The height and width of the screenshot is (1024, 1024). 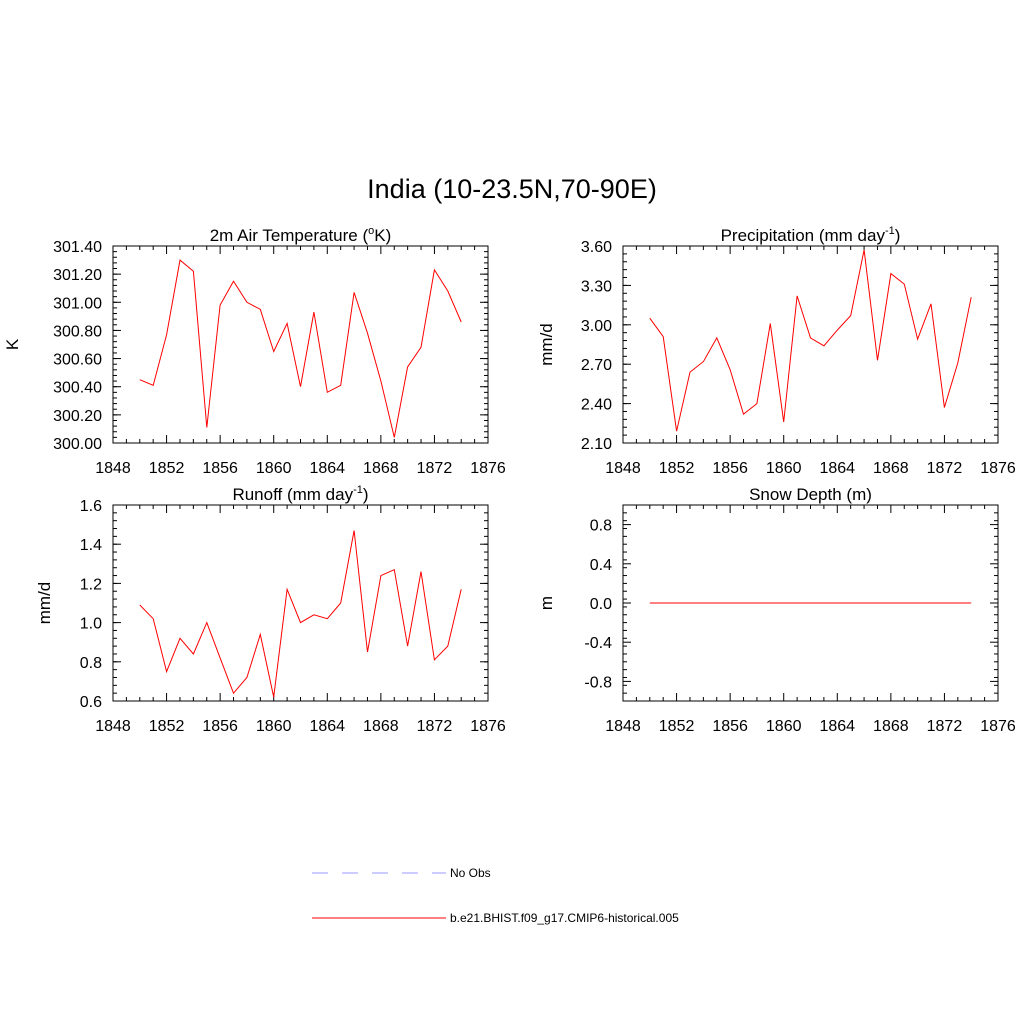 I want to click on y-tick-label: 300.60, so click(x=77, y=360).